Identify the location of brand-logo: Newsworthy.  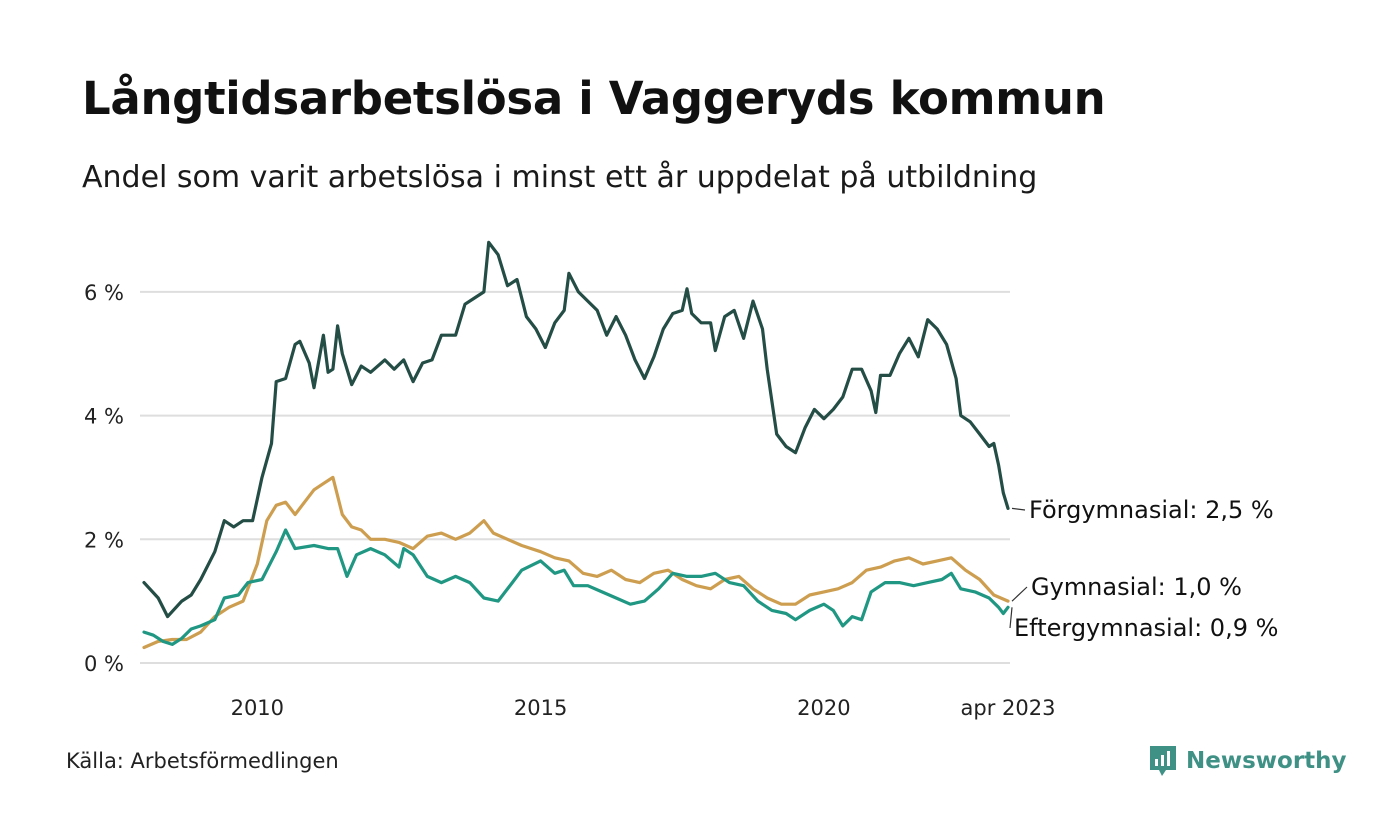
(1247, 761).